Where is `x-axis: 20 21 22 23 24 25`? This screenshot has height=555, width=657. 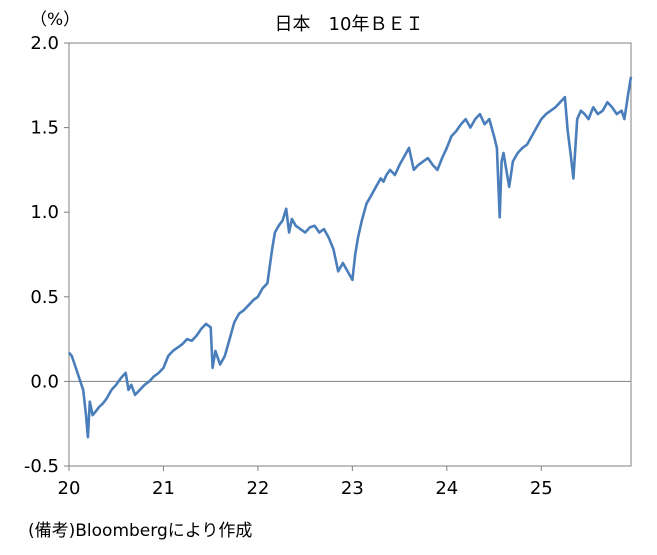 x-axis: 20 21 22 23 24 25 is located at coordinates (305, 482).